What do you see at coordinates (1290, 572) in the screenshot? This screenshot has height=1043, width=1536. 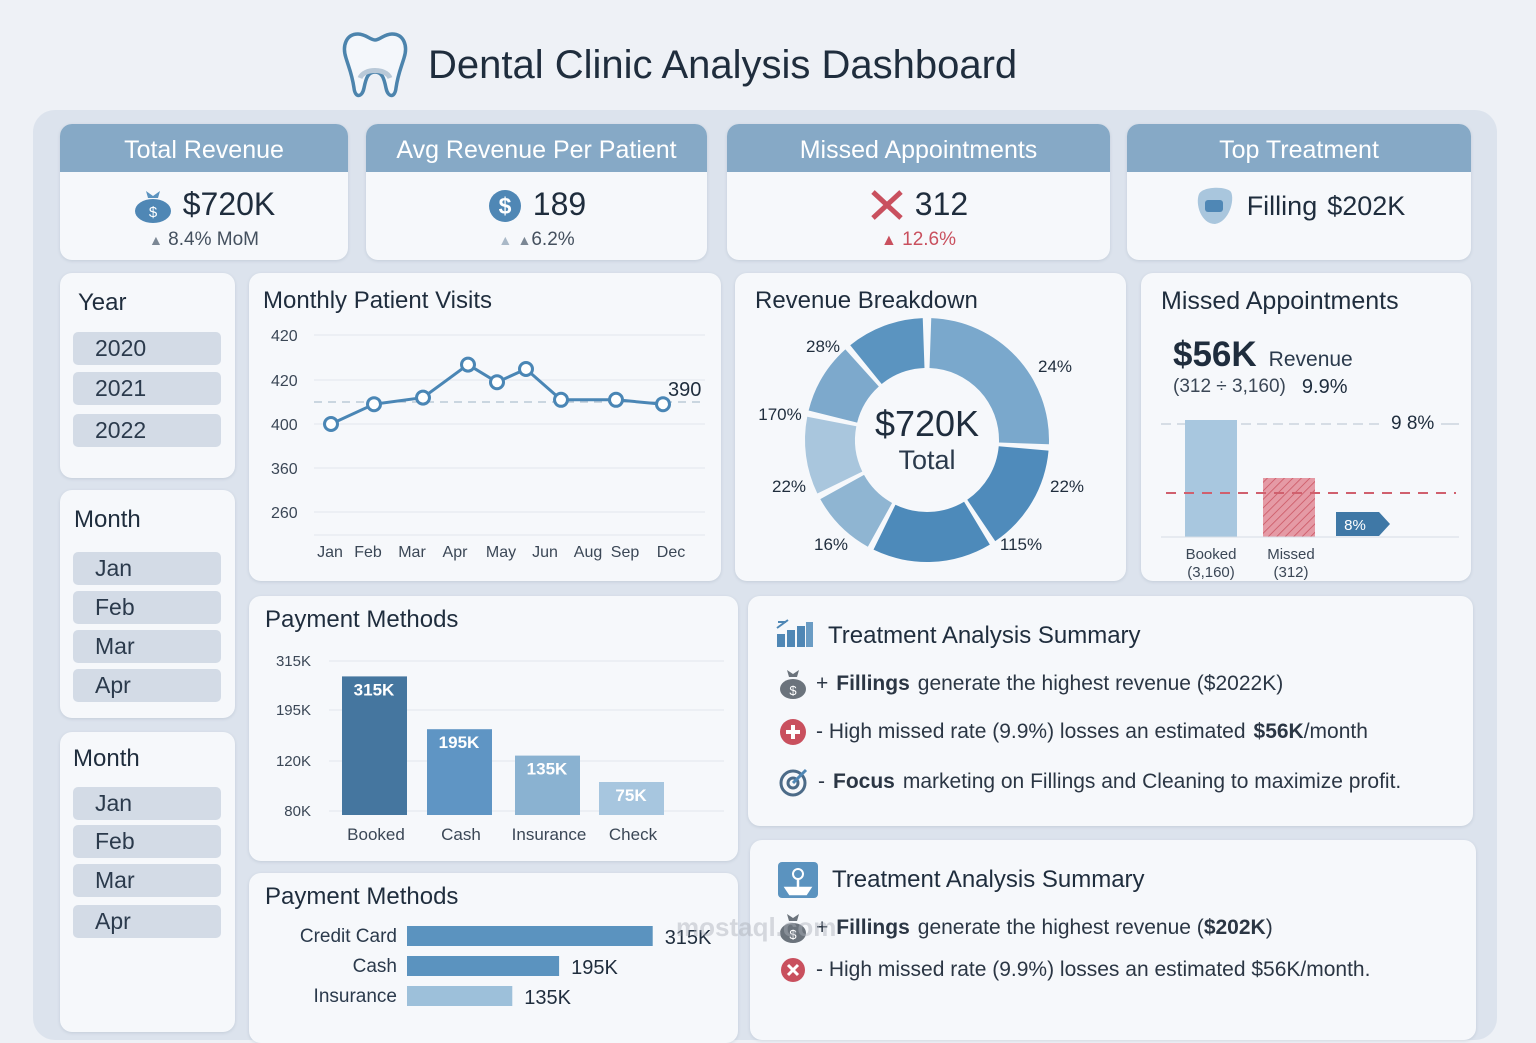 I see `x-count-label: (312)` at bounding box center [1290, 572].